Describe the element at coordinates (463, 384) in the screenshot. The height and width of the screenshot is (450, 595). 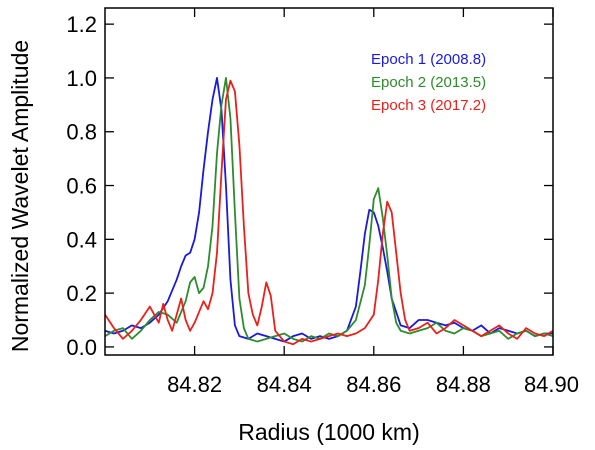
I see `x-tick-label: 84.88` at that location.